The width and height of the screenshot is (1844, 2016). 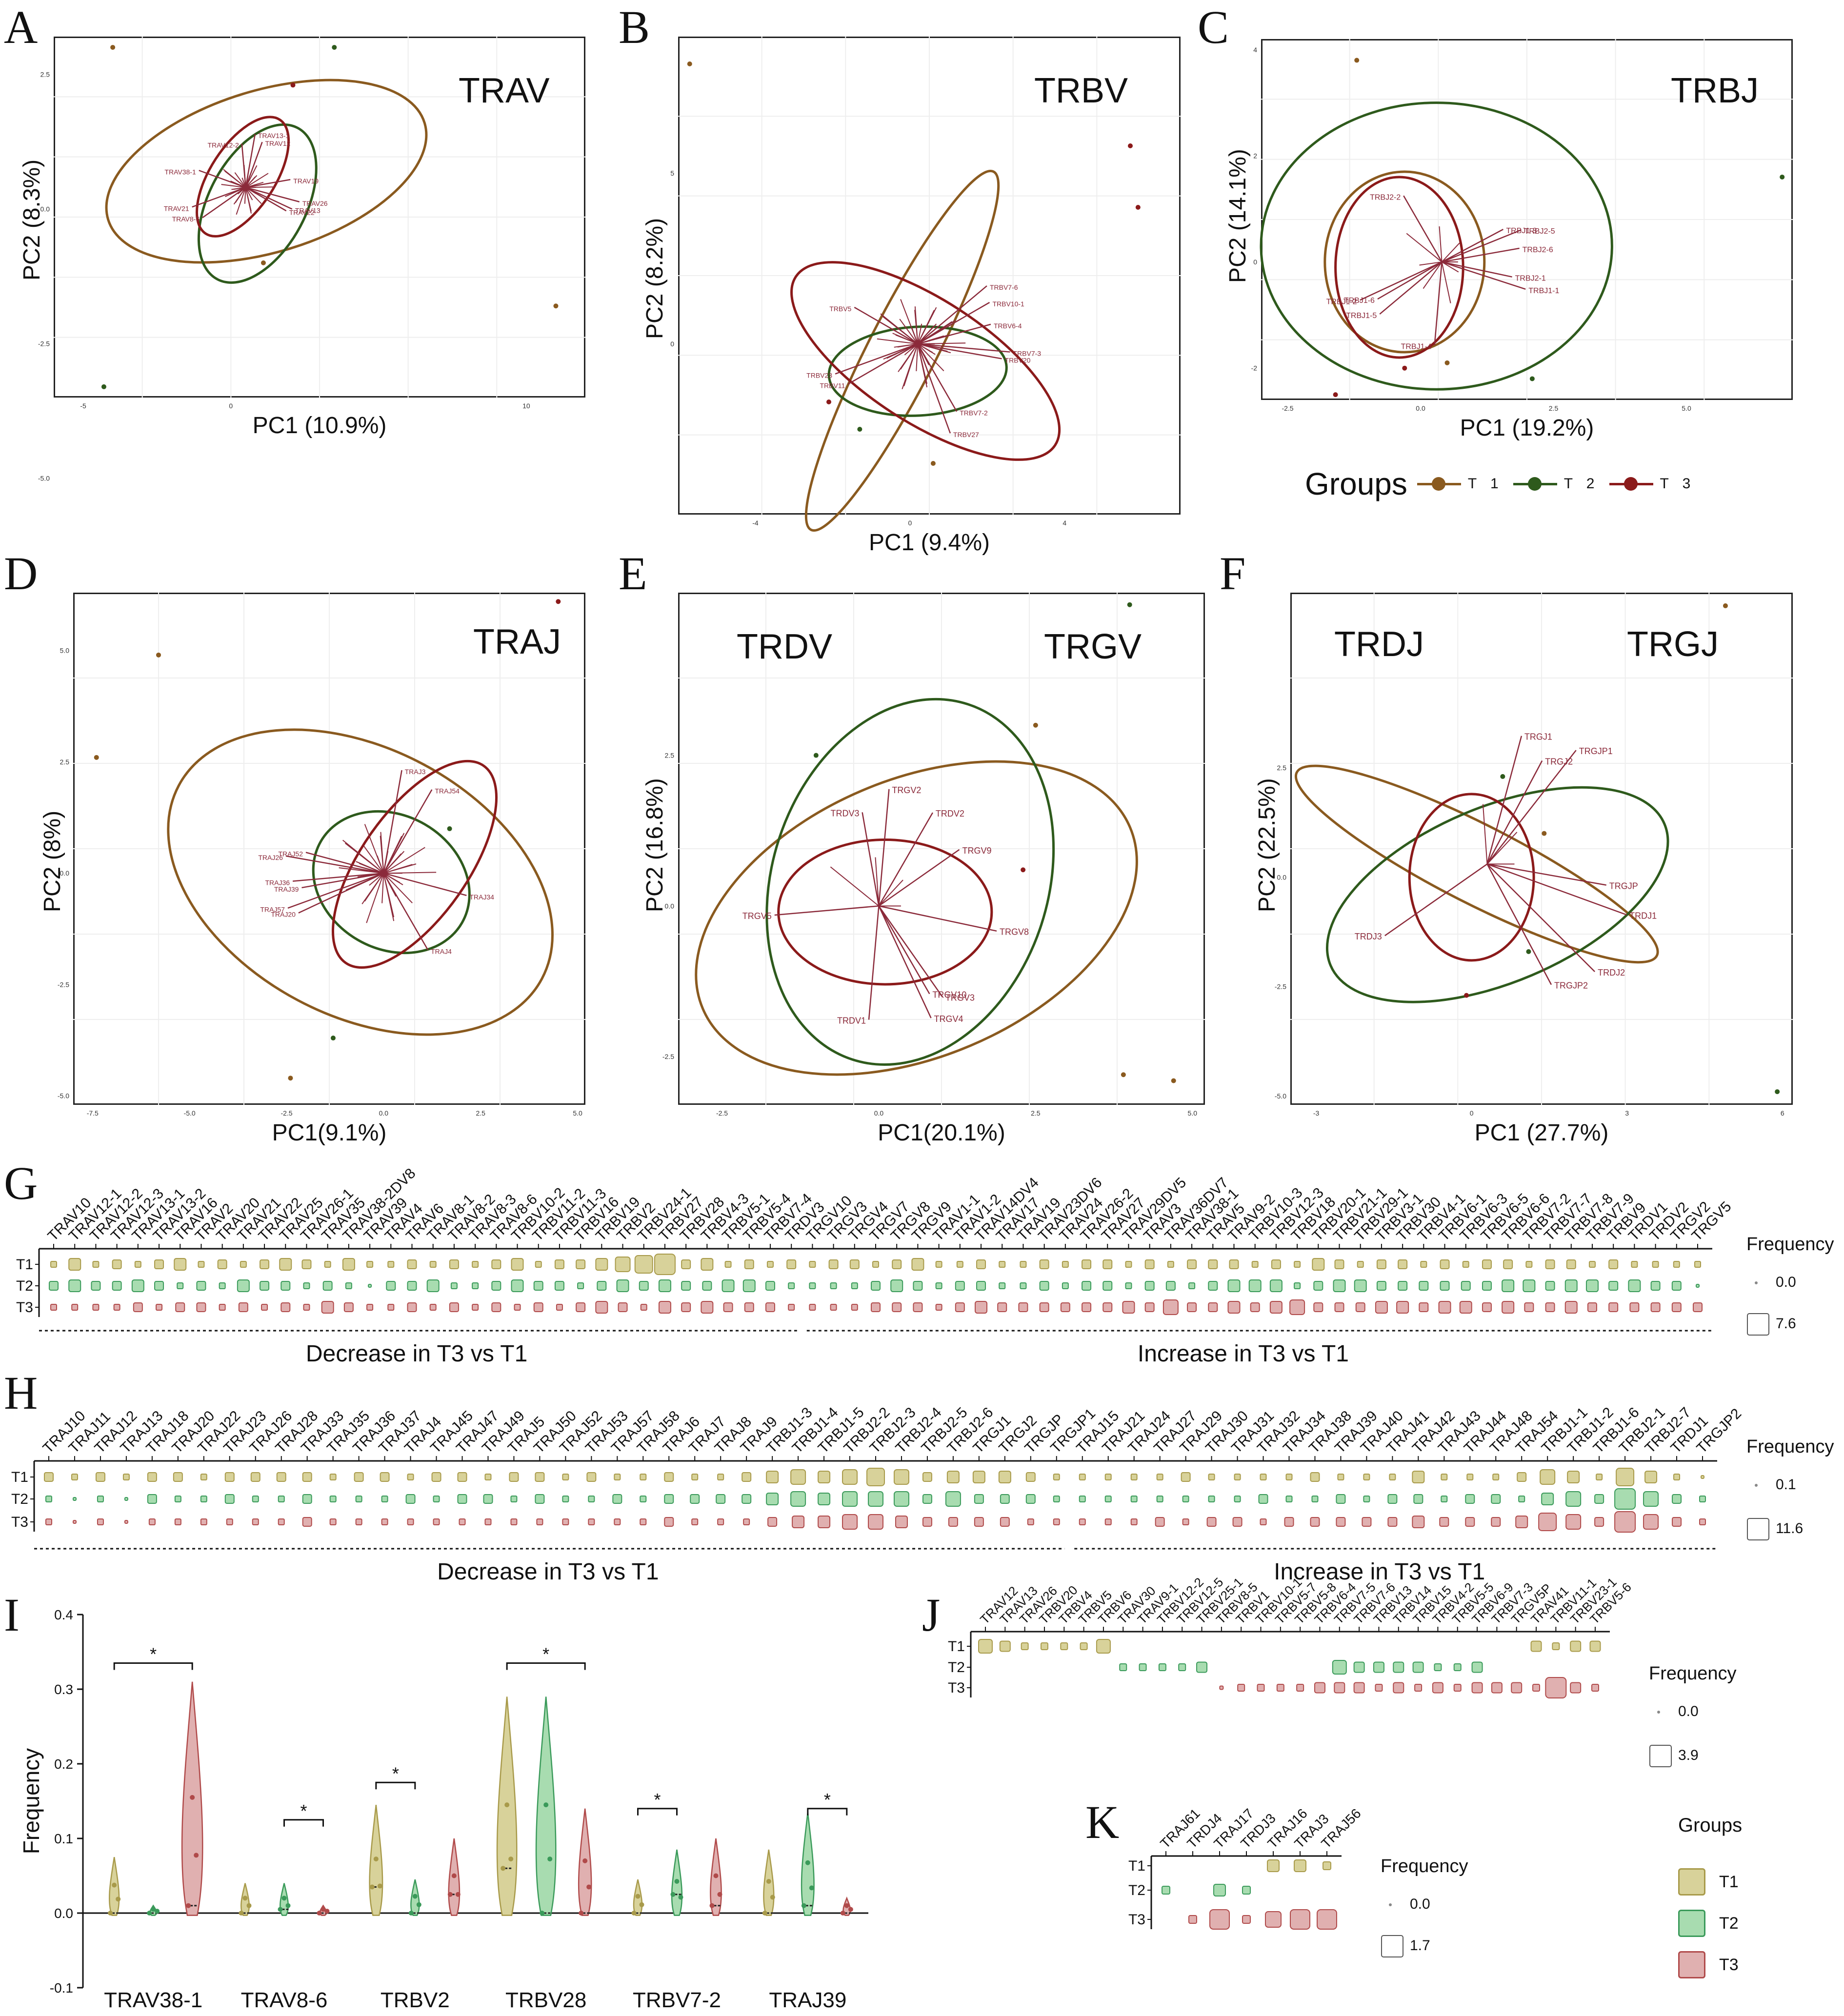 What do you see at coordinates (1581, 484) in the screenshot?
I see `pca-legend-label-t2: T 2` at bounding box center [1581, 484].